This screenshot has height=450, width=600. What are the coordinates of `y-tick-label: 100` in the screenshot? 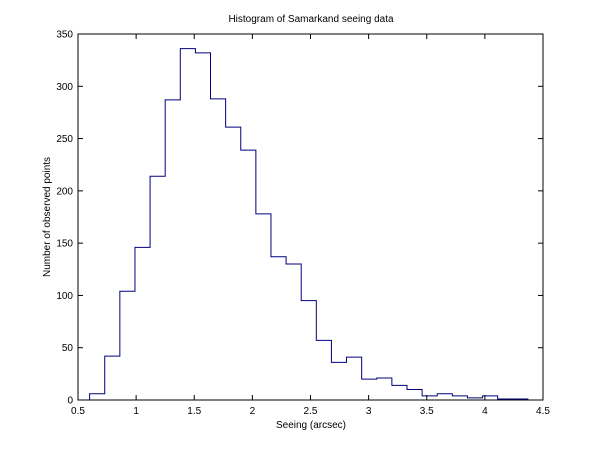 It's located at (64, 296).